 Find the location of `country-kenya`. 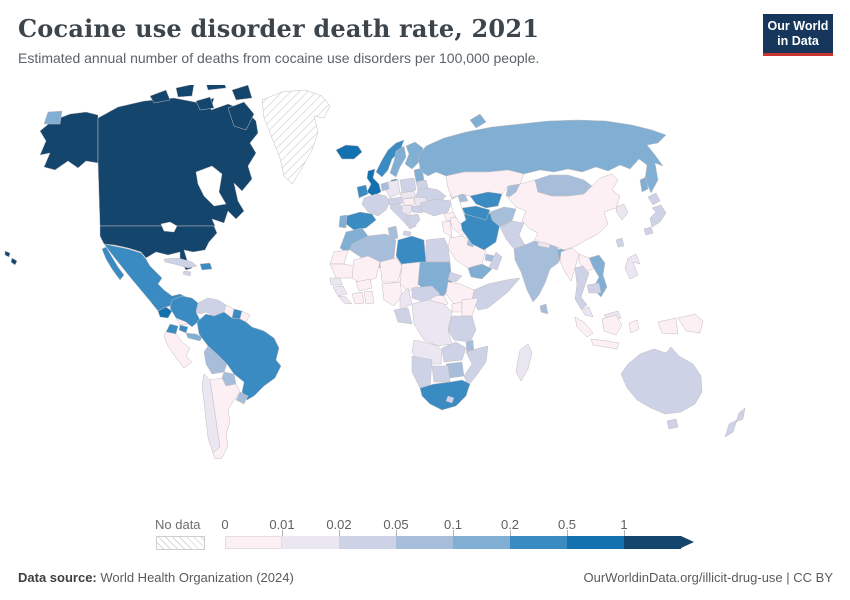

country-kenya is located at coordinates (470, 307).